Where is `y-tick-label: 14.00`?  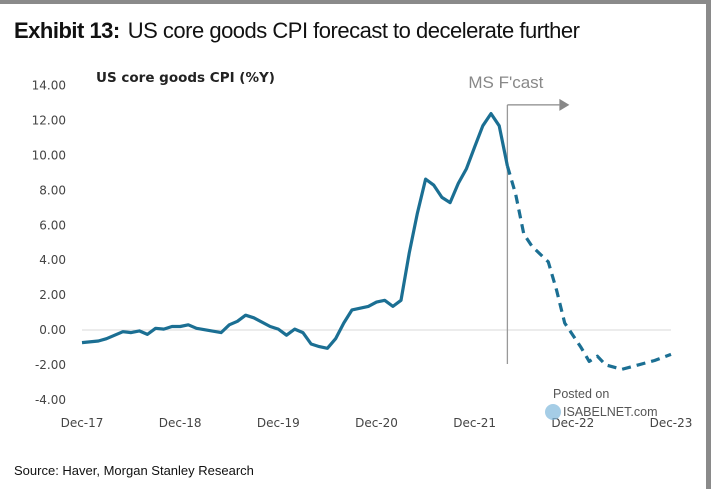 y-tick-label: 14.00 is located at coordinates (49, 86).